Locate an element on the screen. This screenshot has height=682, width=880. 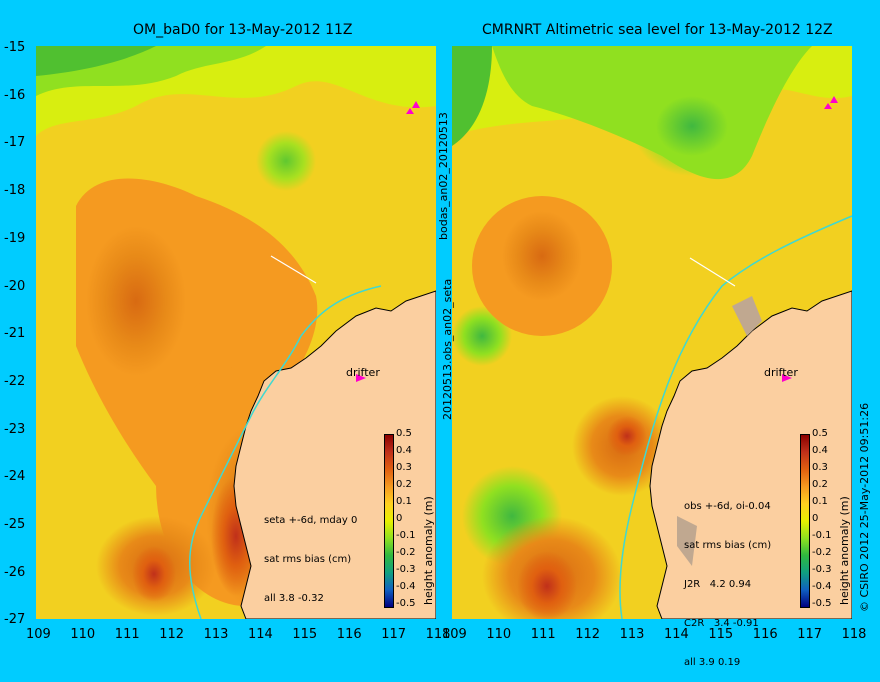
right-info-line-2: sat rms bias (cm) is located at coordinates (728, 545).